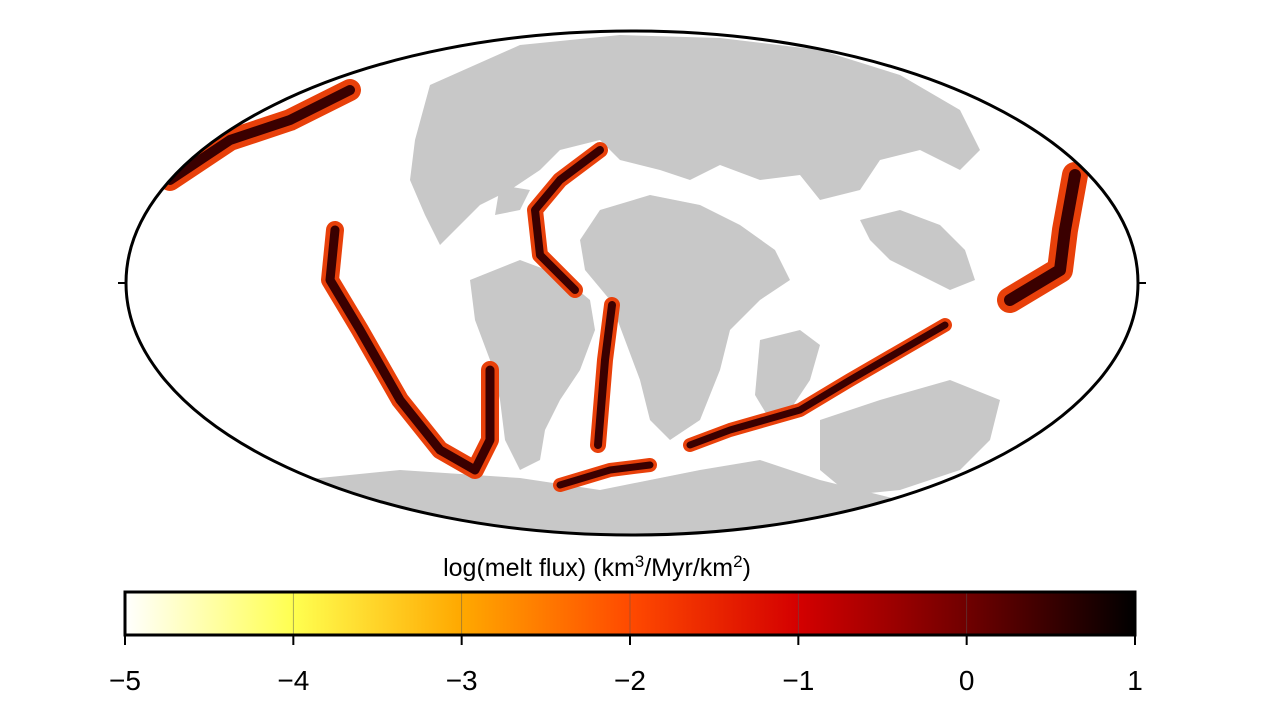 The height and width of the screenshot is (720, 1280). Describe the element at coordinates (685, 317) in the screenshot. I see `land-africa` at that location.